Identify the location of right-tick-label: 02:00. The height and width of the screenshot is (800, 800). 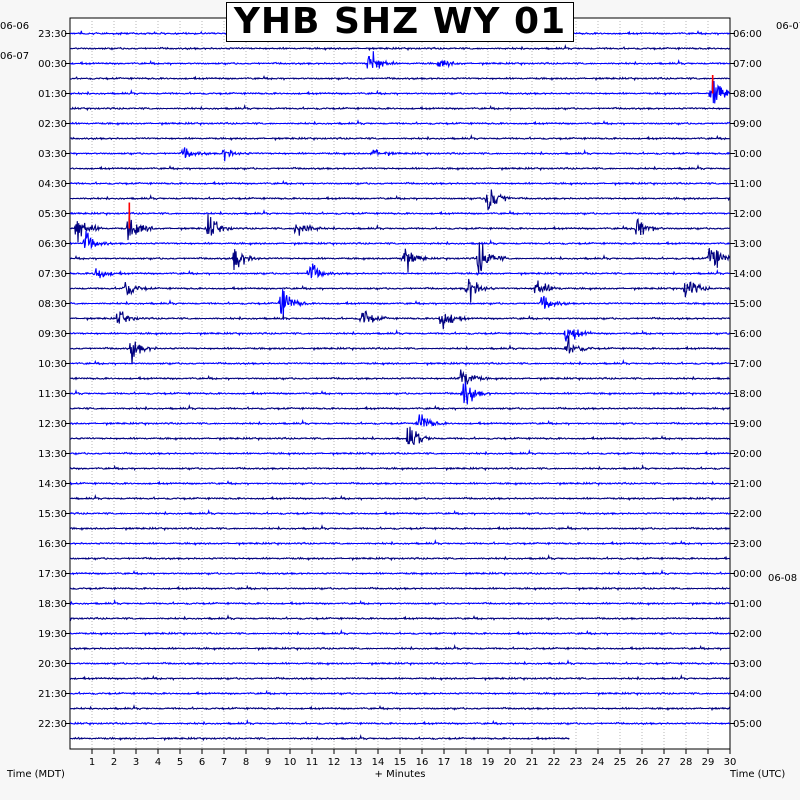
(747, 634).